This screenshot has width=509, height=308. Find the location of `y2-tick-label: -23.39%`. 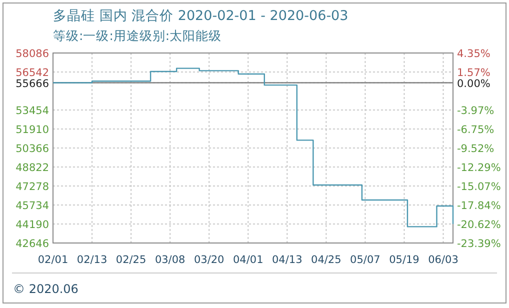

y2-tick-label: -23.39% is located at coordinates (479, 244).